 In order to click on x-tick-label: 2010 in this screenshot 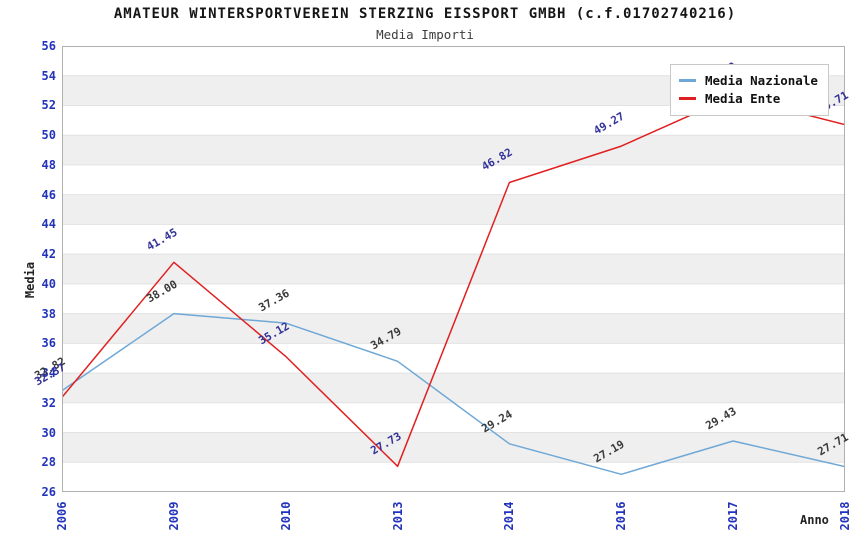, I will do `click(285, 516)`.